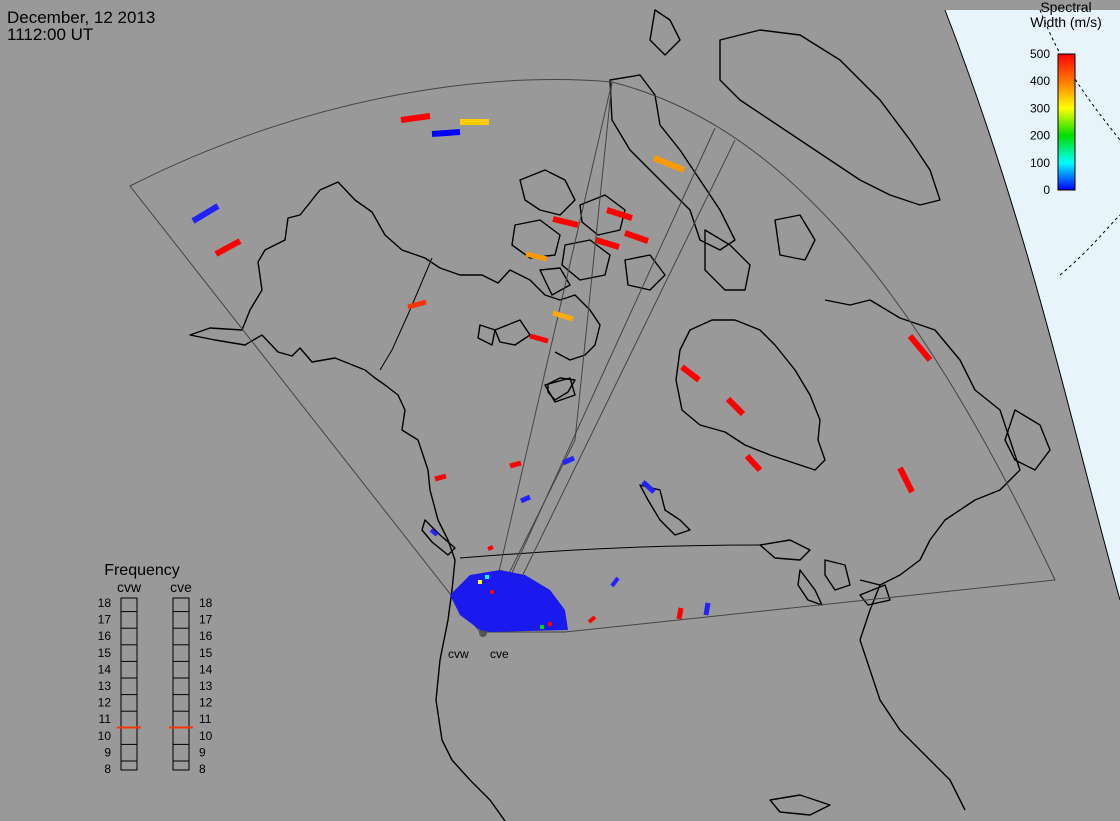  Describe the element at coordinates (570, 408) in the screenshot. I see `political-borders` at that location.